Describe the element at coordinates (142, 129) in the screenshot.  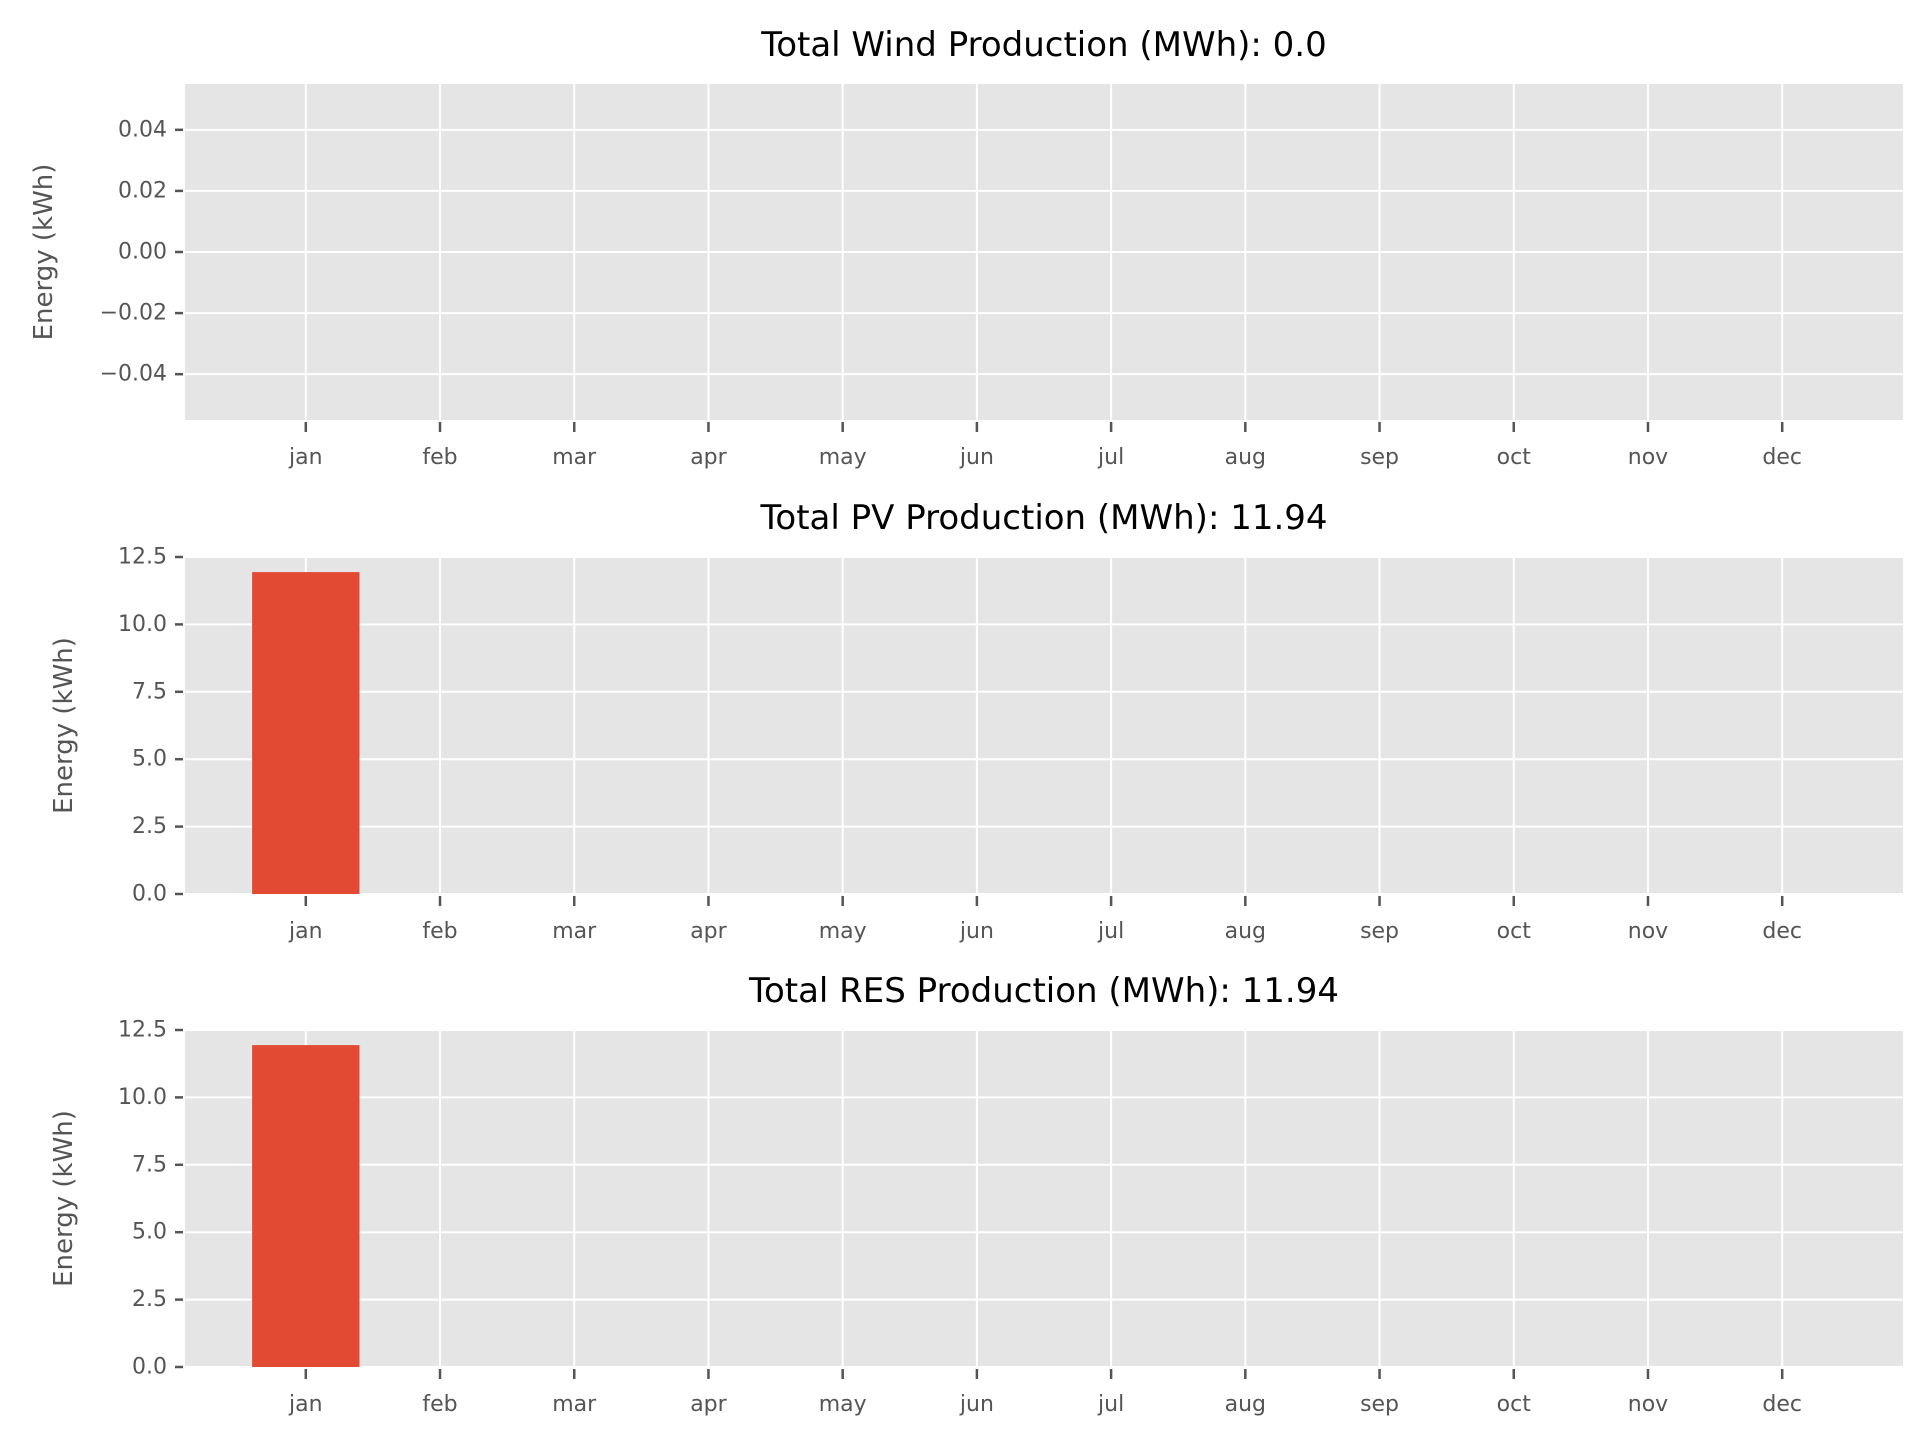
I see `y-tick-label: 0.04` at that location.